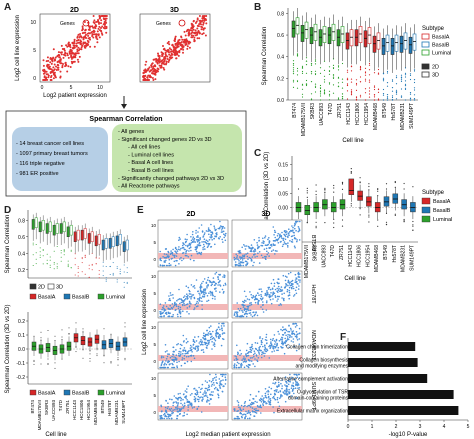  Describe the element at coordinates (50, 144) in the screenshot. I see `dataset-item: - 14 breast cancer cell lines` at that location.